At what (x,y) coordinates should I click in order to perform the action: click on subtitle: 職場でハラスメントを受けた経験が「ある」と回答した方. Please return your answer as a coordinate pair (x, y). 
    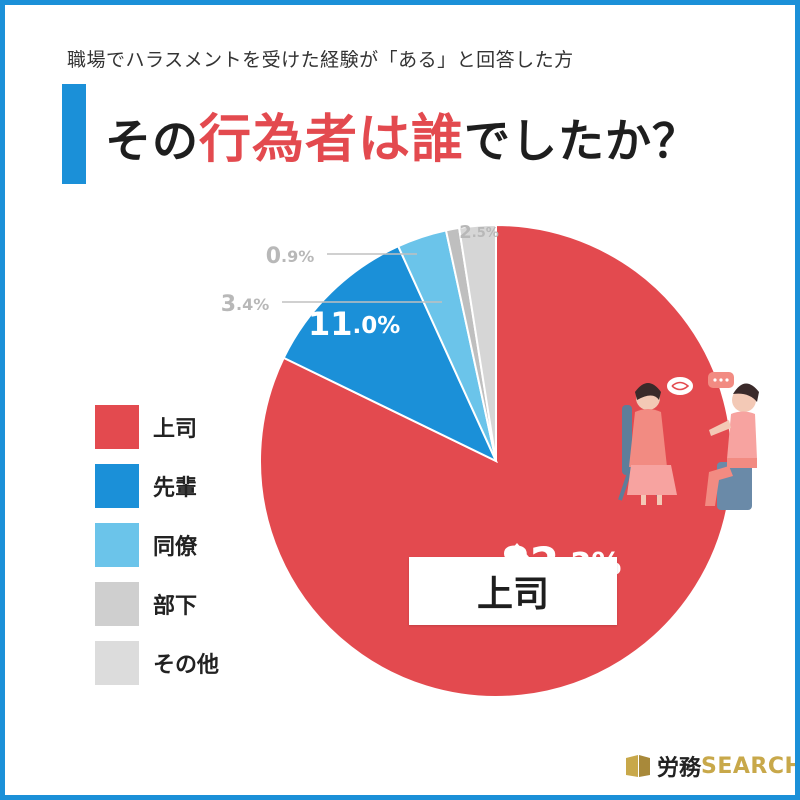
    Looking at the image, I should click on (320, 60).